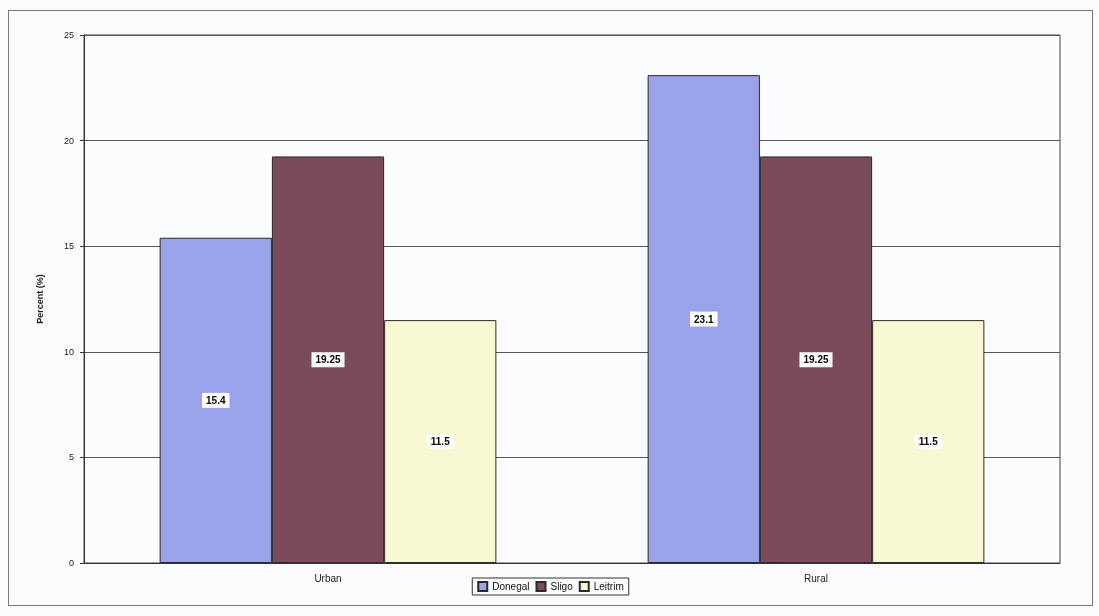 The image size is (1099, 616). I want to click on y-tick-label: 10, so click(68, 351).